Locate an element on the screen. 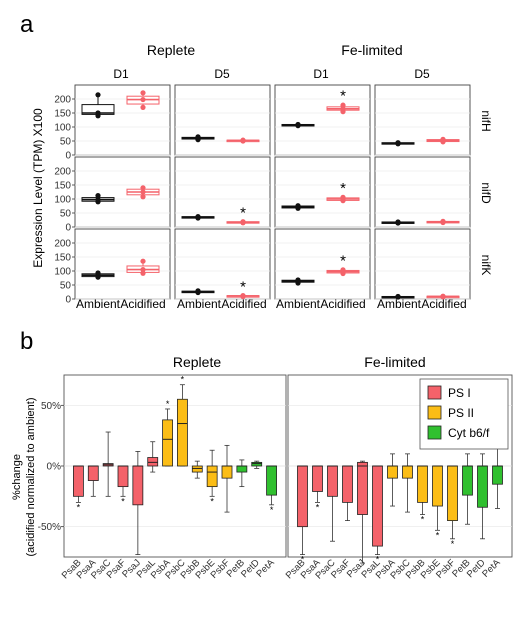 The image size is (530, 634). panel-a-row-label-nifD: nifD is located at coordinates (486, 193).